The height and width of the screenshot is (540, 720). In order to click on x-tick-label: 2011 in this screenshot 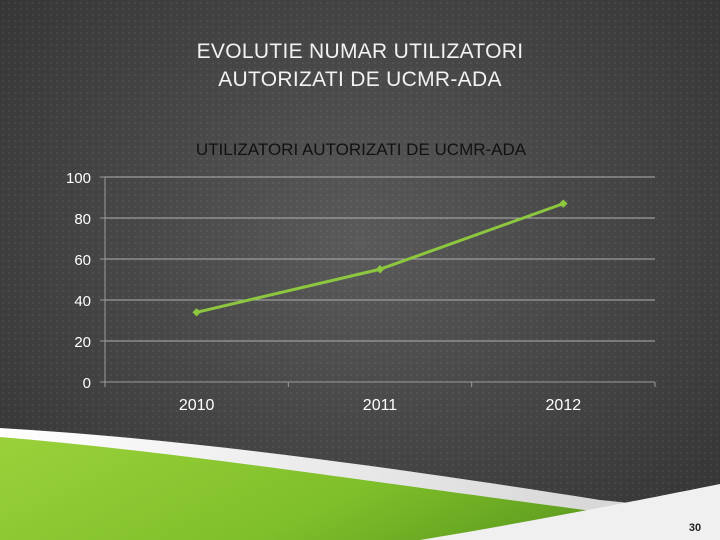, I will do `click(380, 405)`.